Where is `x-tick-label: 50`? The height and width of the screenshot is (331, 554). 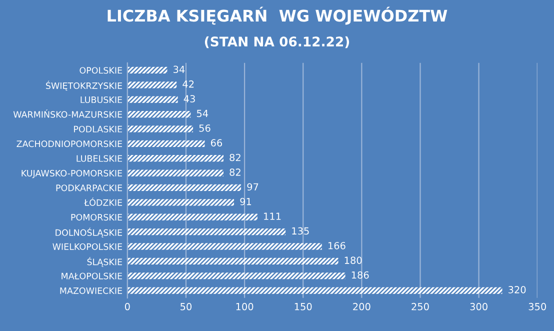 x-tick-label: 50 is located at coordinates (186, 306).